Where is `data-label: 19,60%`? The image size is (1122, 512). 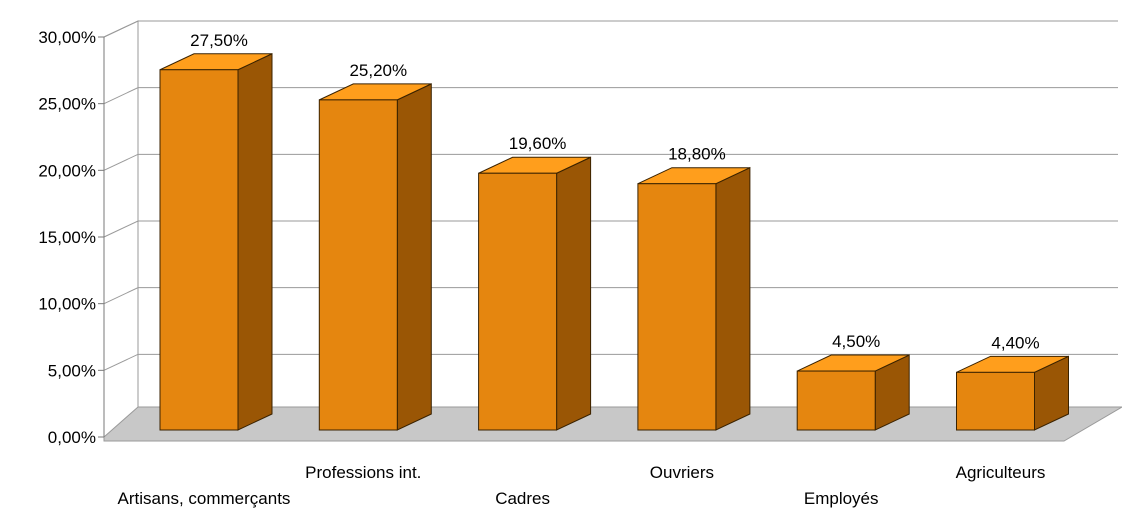 data-label: 19,60% is located at coordinates (538, 143).